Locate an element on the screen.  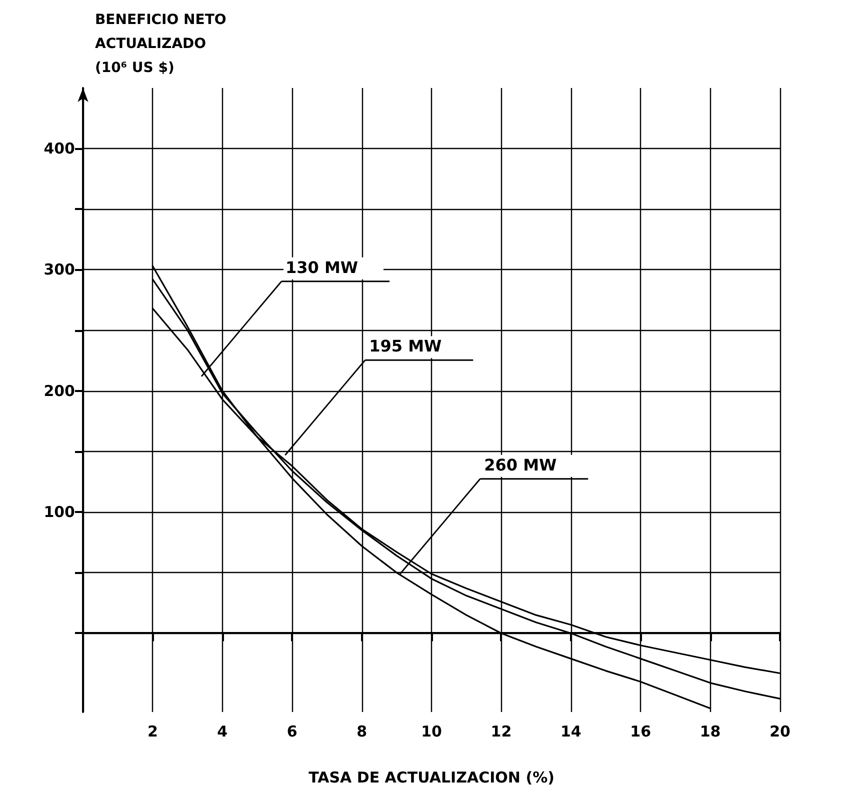
y-tick-label: 400 is located at coordinates (59, 149).